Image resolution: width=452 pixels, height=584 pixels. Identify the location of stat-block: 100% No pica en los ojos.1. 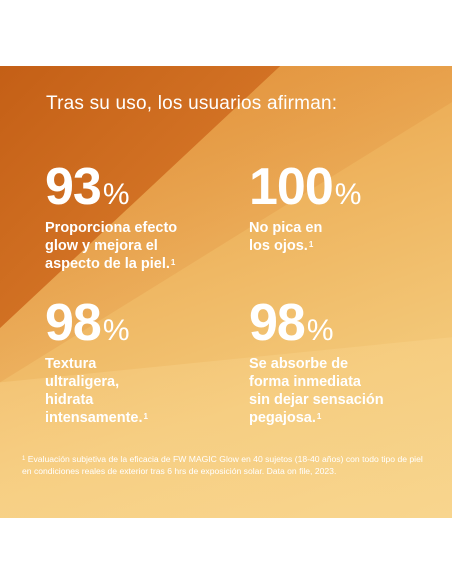
(334, 208).